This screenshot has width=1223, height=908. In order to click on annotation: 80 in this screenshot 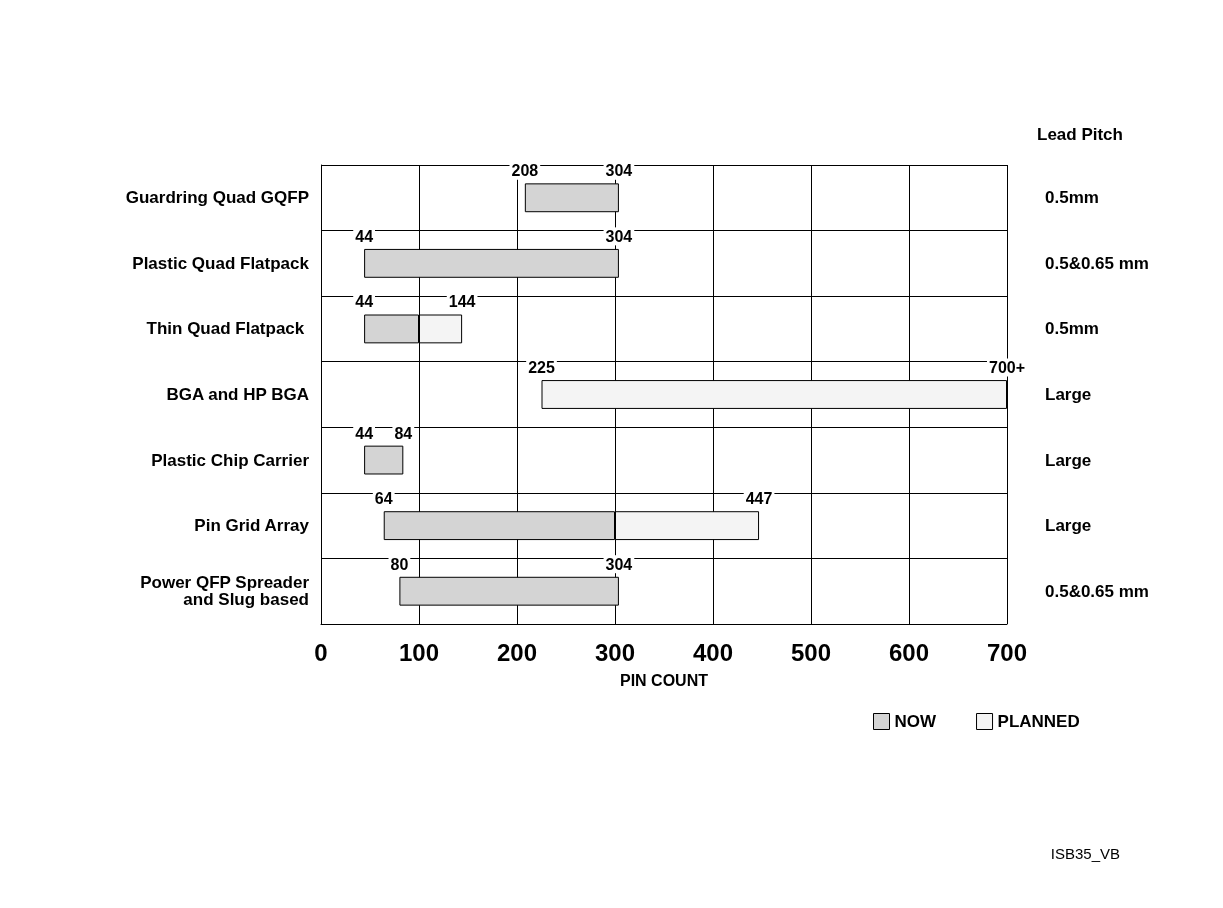, I will do `click(399, 564)`.